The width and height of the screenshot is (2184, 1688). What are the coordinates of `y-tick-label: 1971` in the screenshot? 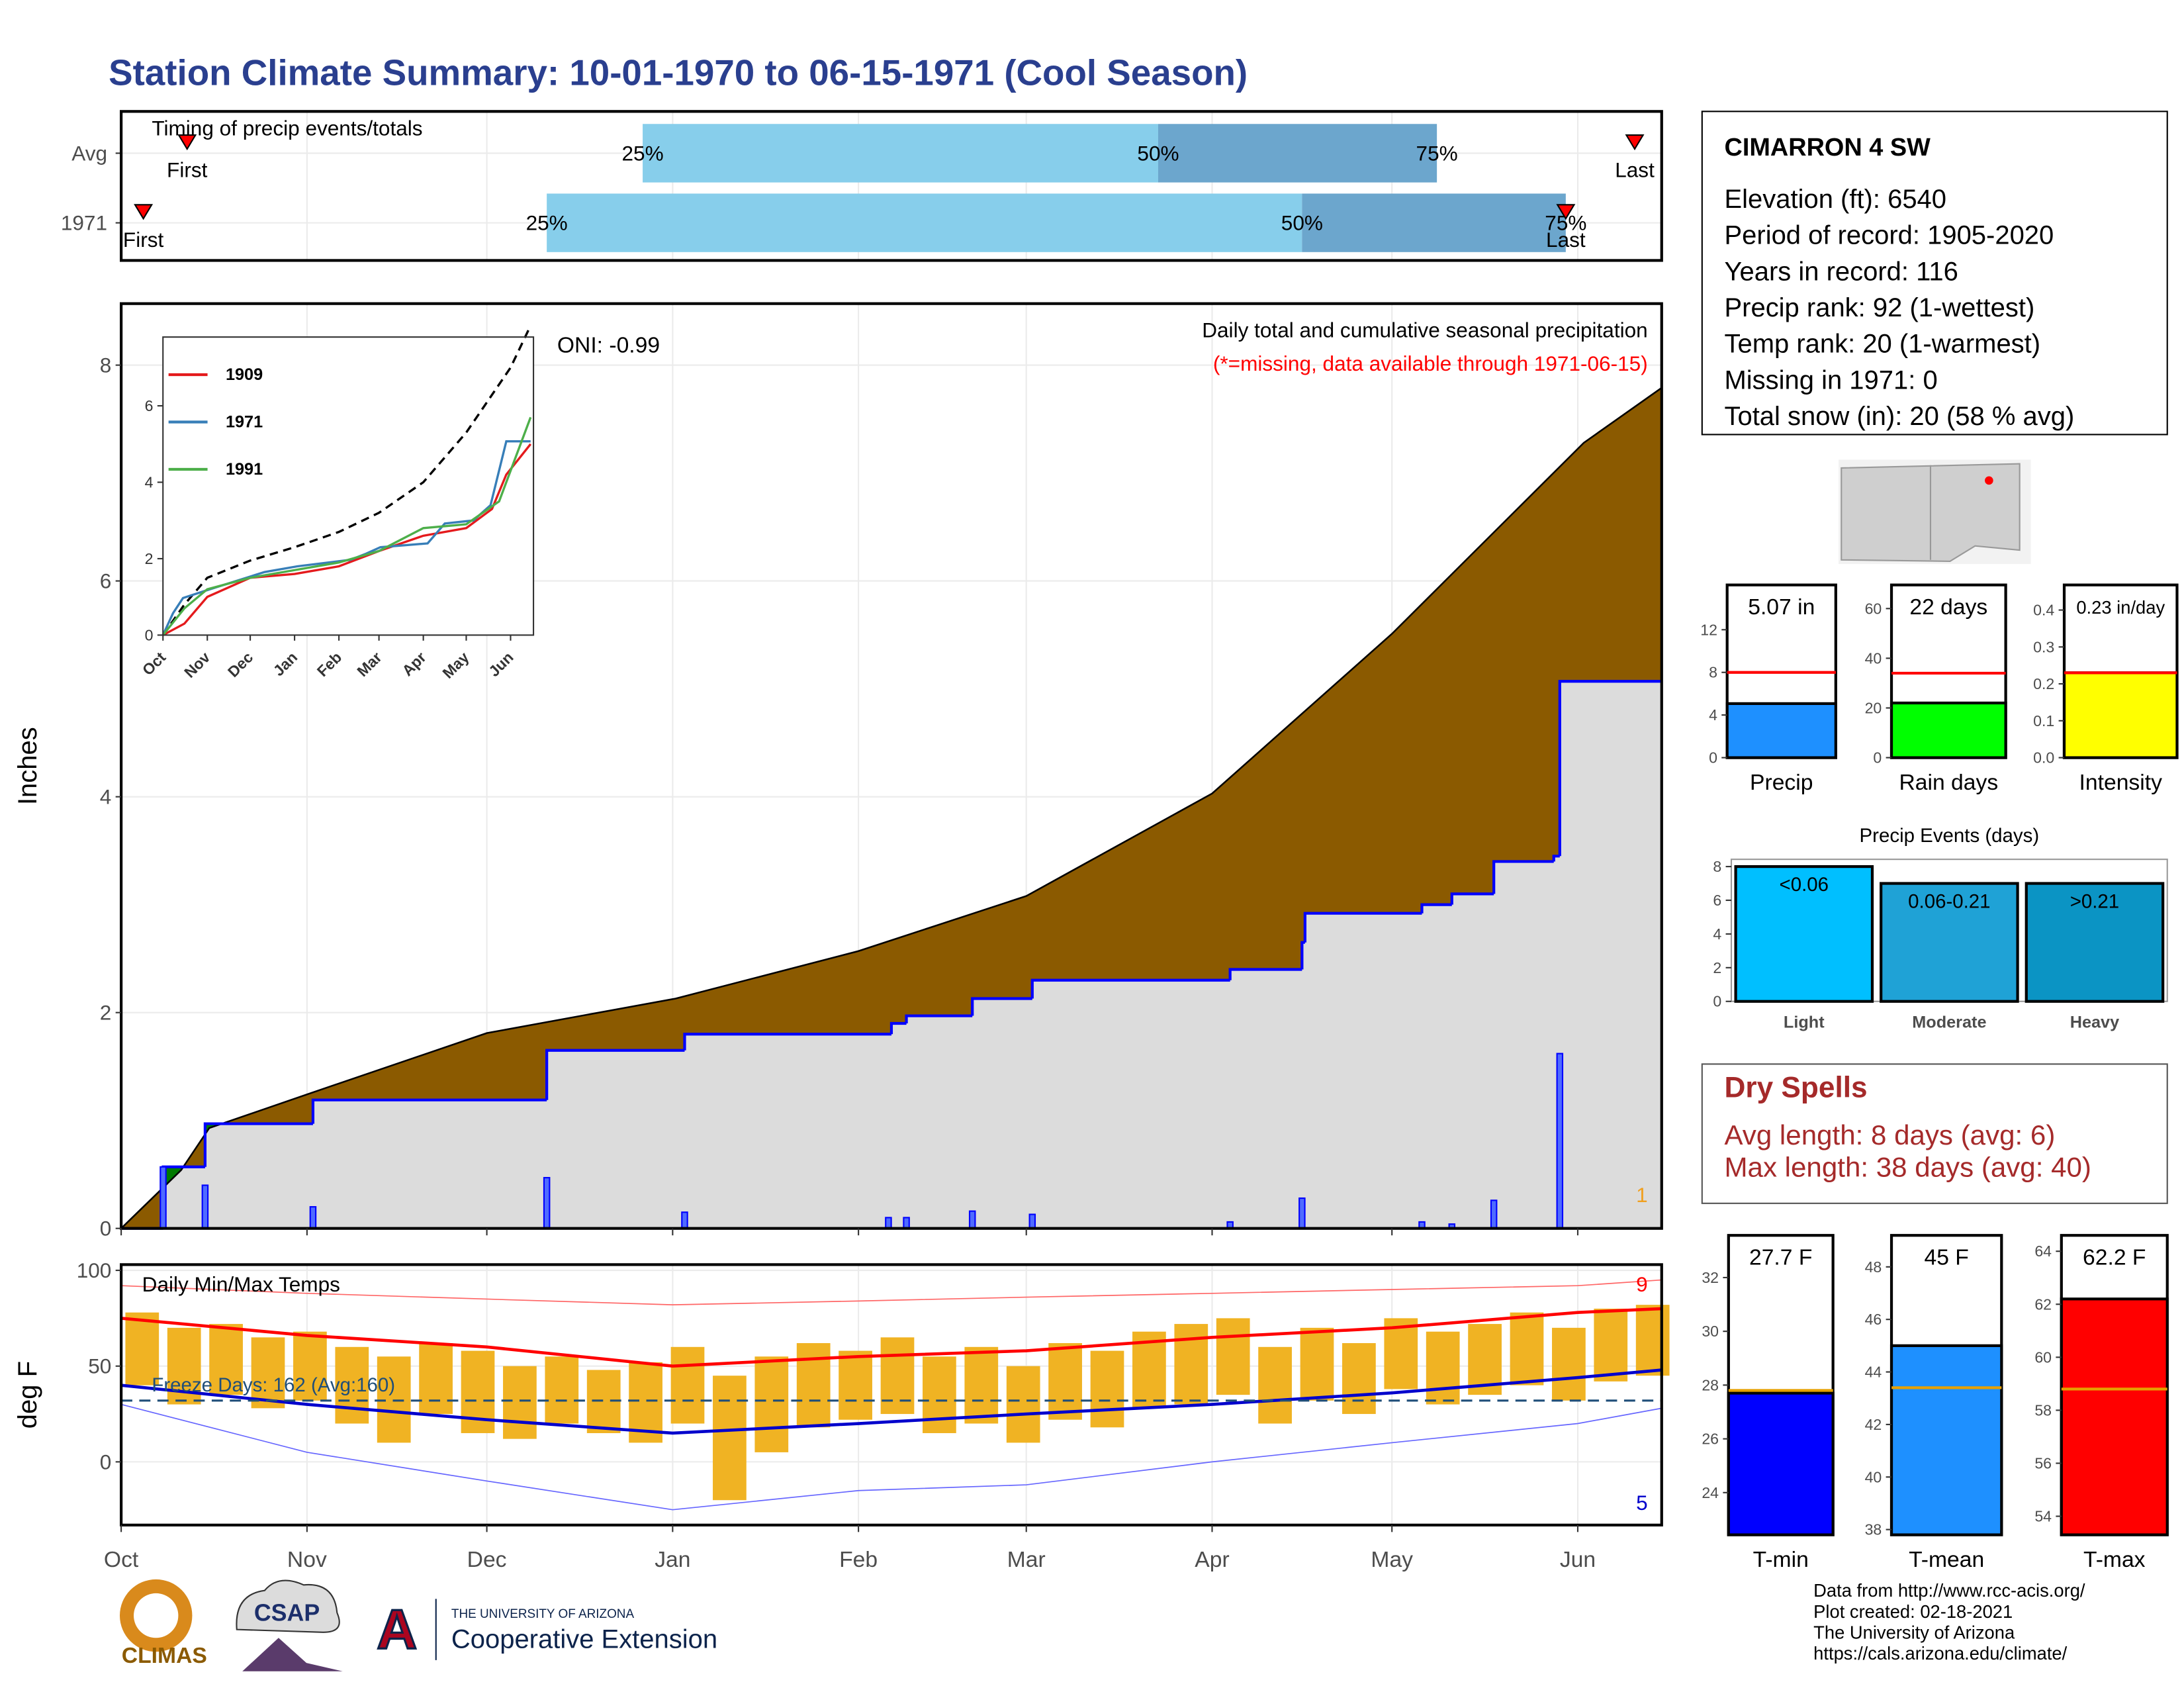 It's located at (84, 223).